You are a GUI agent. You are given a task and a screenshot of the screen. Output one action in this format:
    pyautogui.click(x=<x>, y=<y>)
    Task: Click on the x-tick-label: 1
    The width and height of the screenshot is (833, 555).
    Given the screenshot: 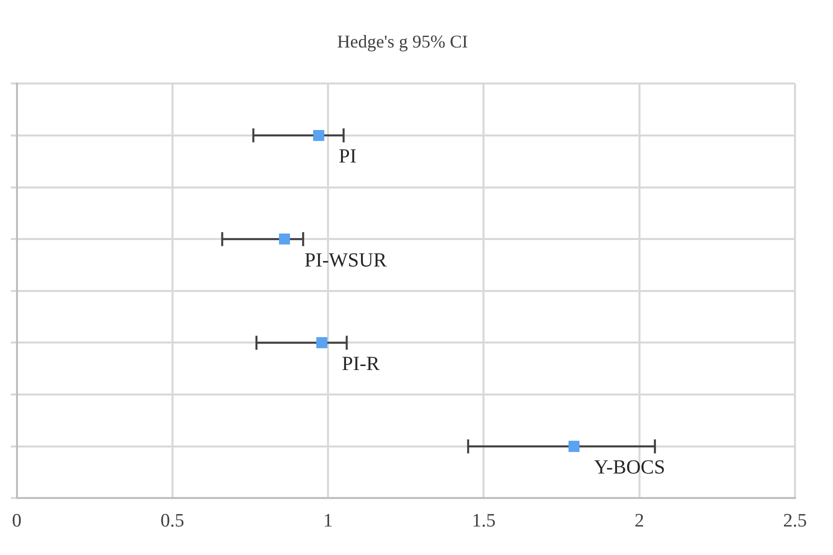 What is the action you would take?
    pyautogui.click(x=328, y=521)
    